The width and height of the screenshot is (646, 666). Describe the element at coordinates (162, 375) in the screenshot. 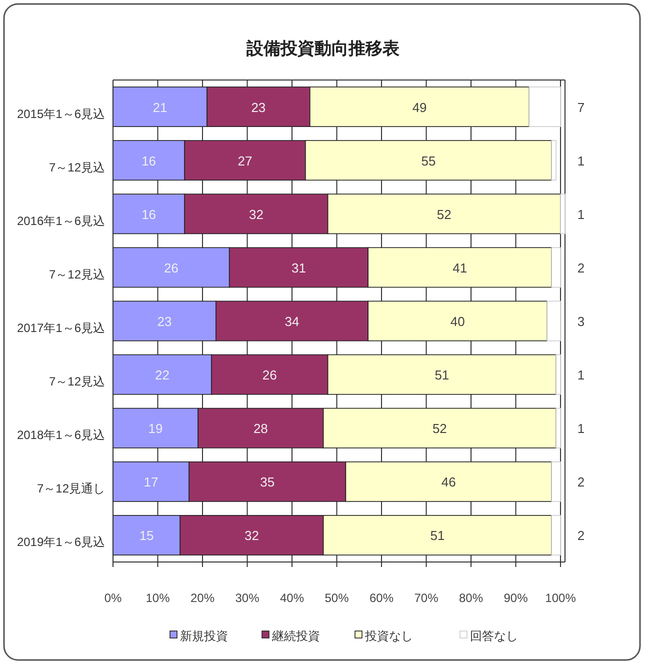

I see `data-label: 22` at that location.